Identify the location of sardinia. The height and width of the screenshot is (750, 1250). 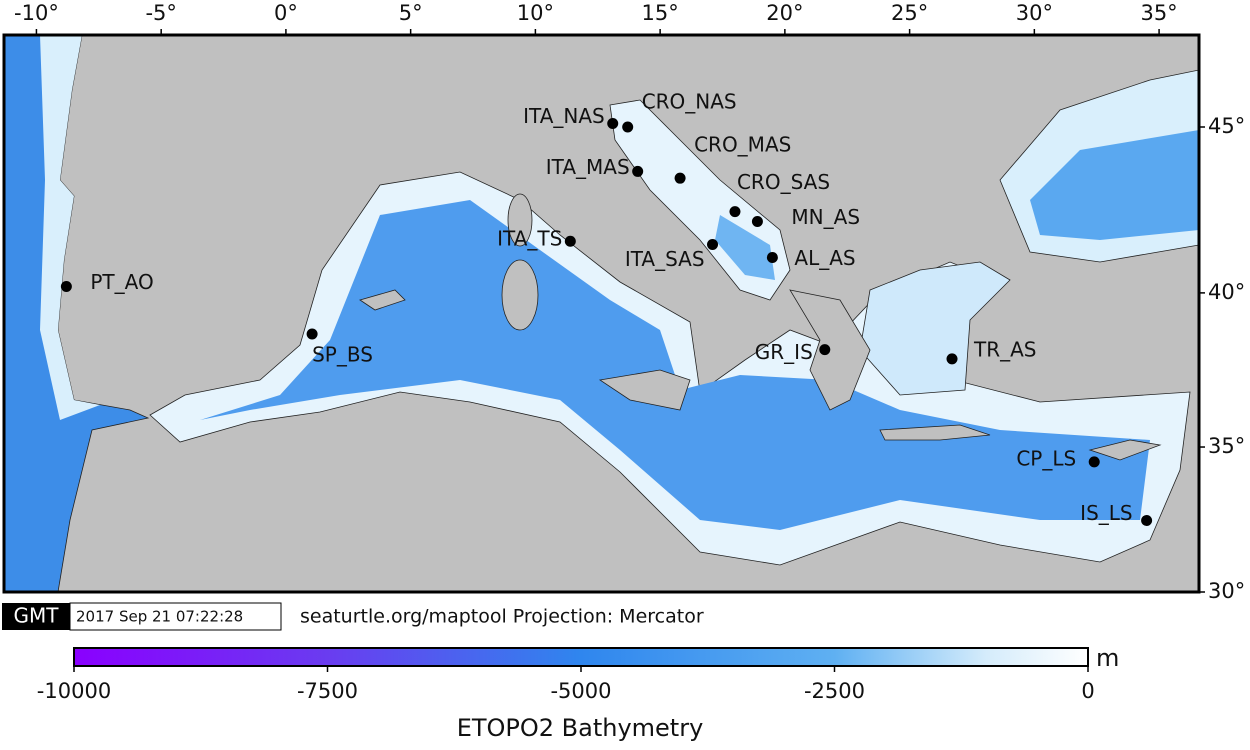
(520, 295).